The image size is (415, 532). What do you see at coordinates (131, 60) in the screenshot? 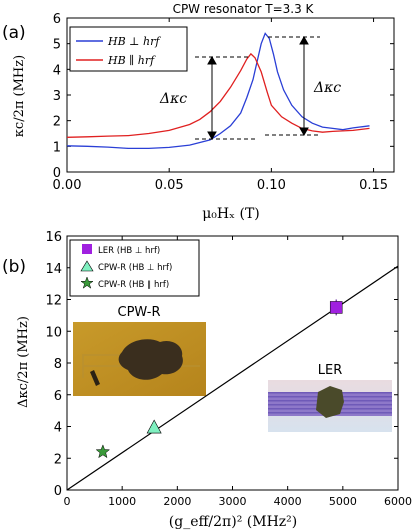
I see `legend-a-label-parallel: HB ∥ hrf` at bounding box center [131, 60].